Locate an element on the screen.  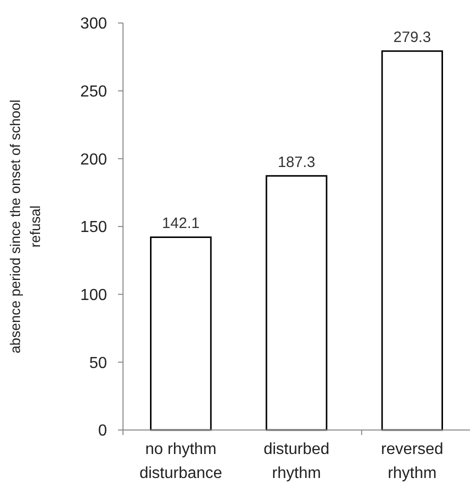
x-tick-label: no rhythm disturbance is located at coordinates (180, 461).